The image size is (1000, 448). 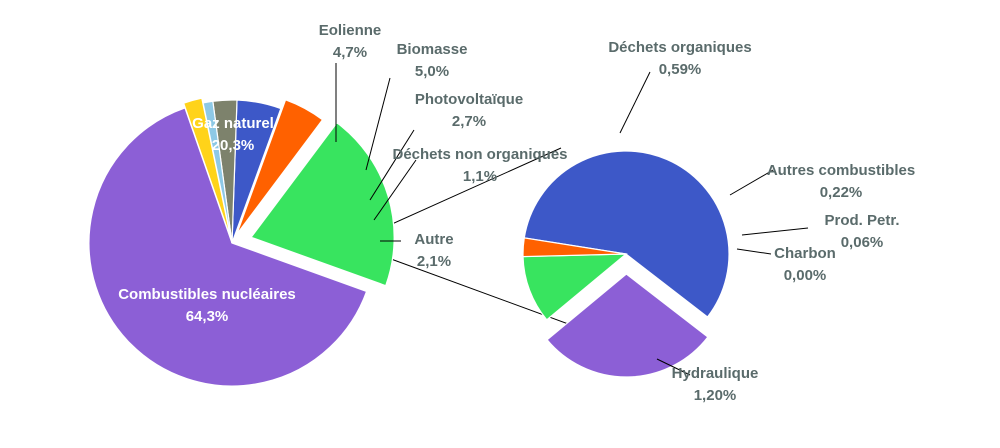 I want to click on detail-slice-hydraulique, so click(x=626, y=234).